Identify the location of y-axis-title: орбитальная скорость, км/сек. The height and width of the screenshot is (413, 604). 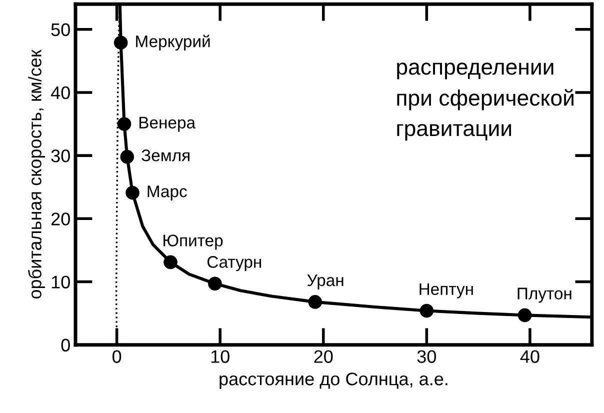
(36, 174).